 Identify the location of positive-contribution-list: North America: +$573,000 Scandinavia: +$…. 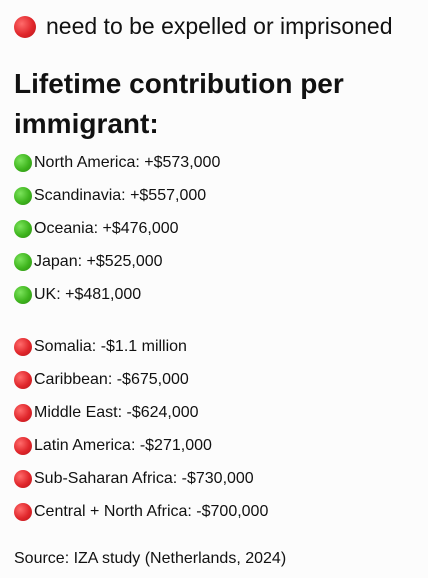
(117, 228).